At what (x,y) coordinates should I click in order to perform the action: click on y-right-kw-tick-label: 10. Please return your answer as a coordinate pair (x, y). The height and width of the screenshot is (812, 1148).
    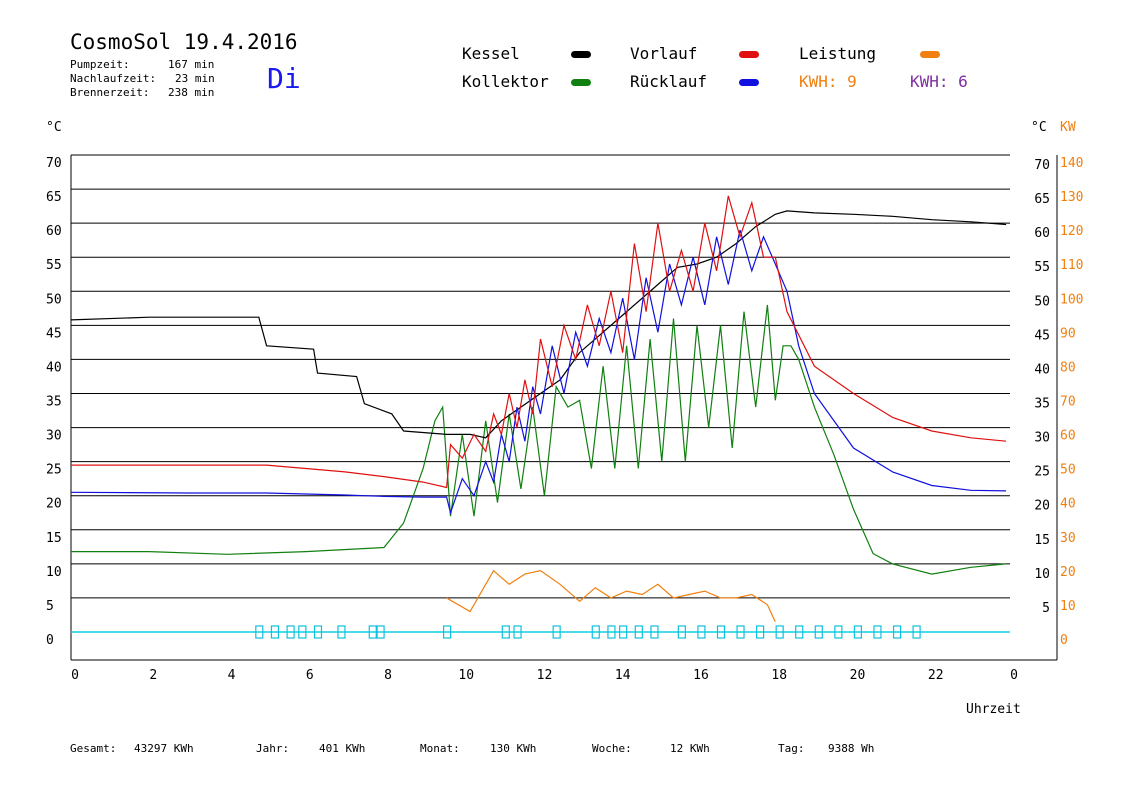
    Looking at the image, I should click on (1068, 606).